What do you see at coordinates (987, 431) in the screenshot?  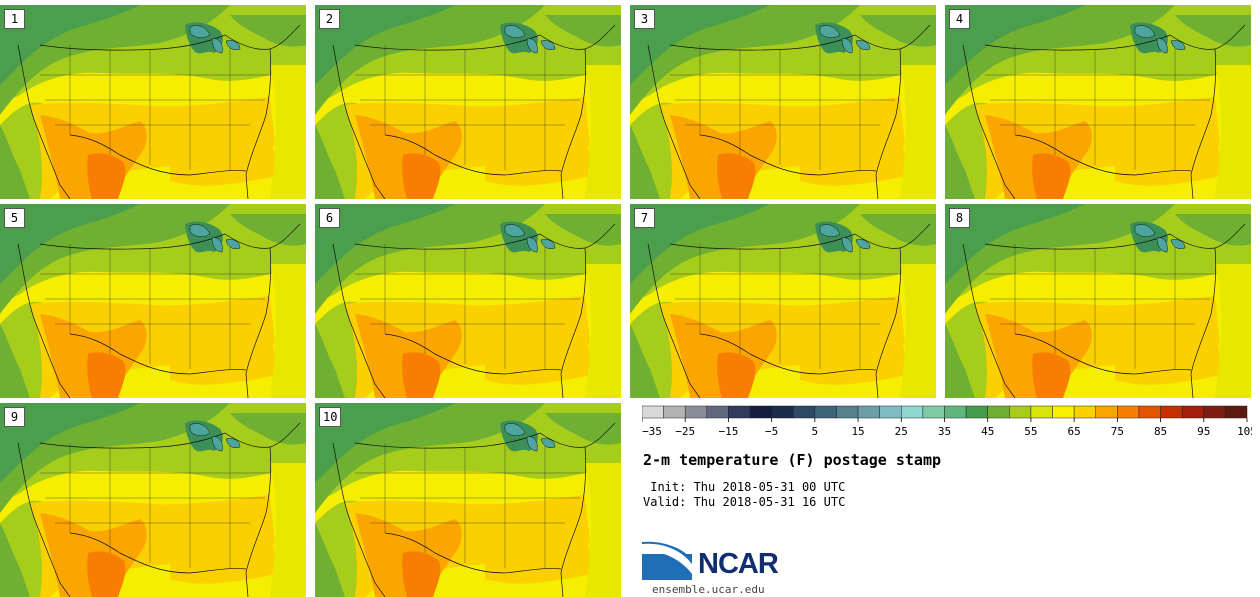 I see `legend-label: 45` at bounding box center [987, 431].